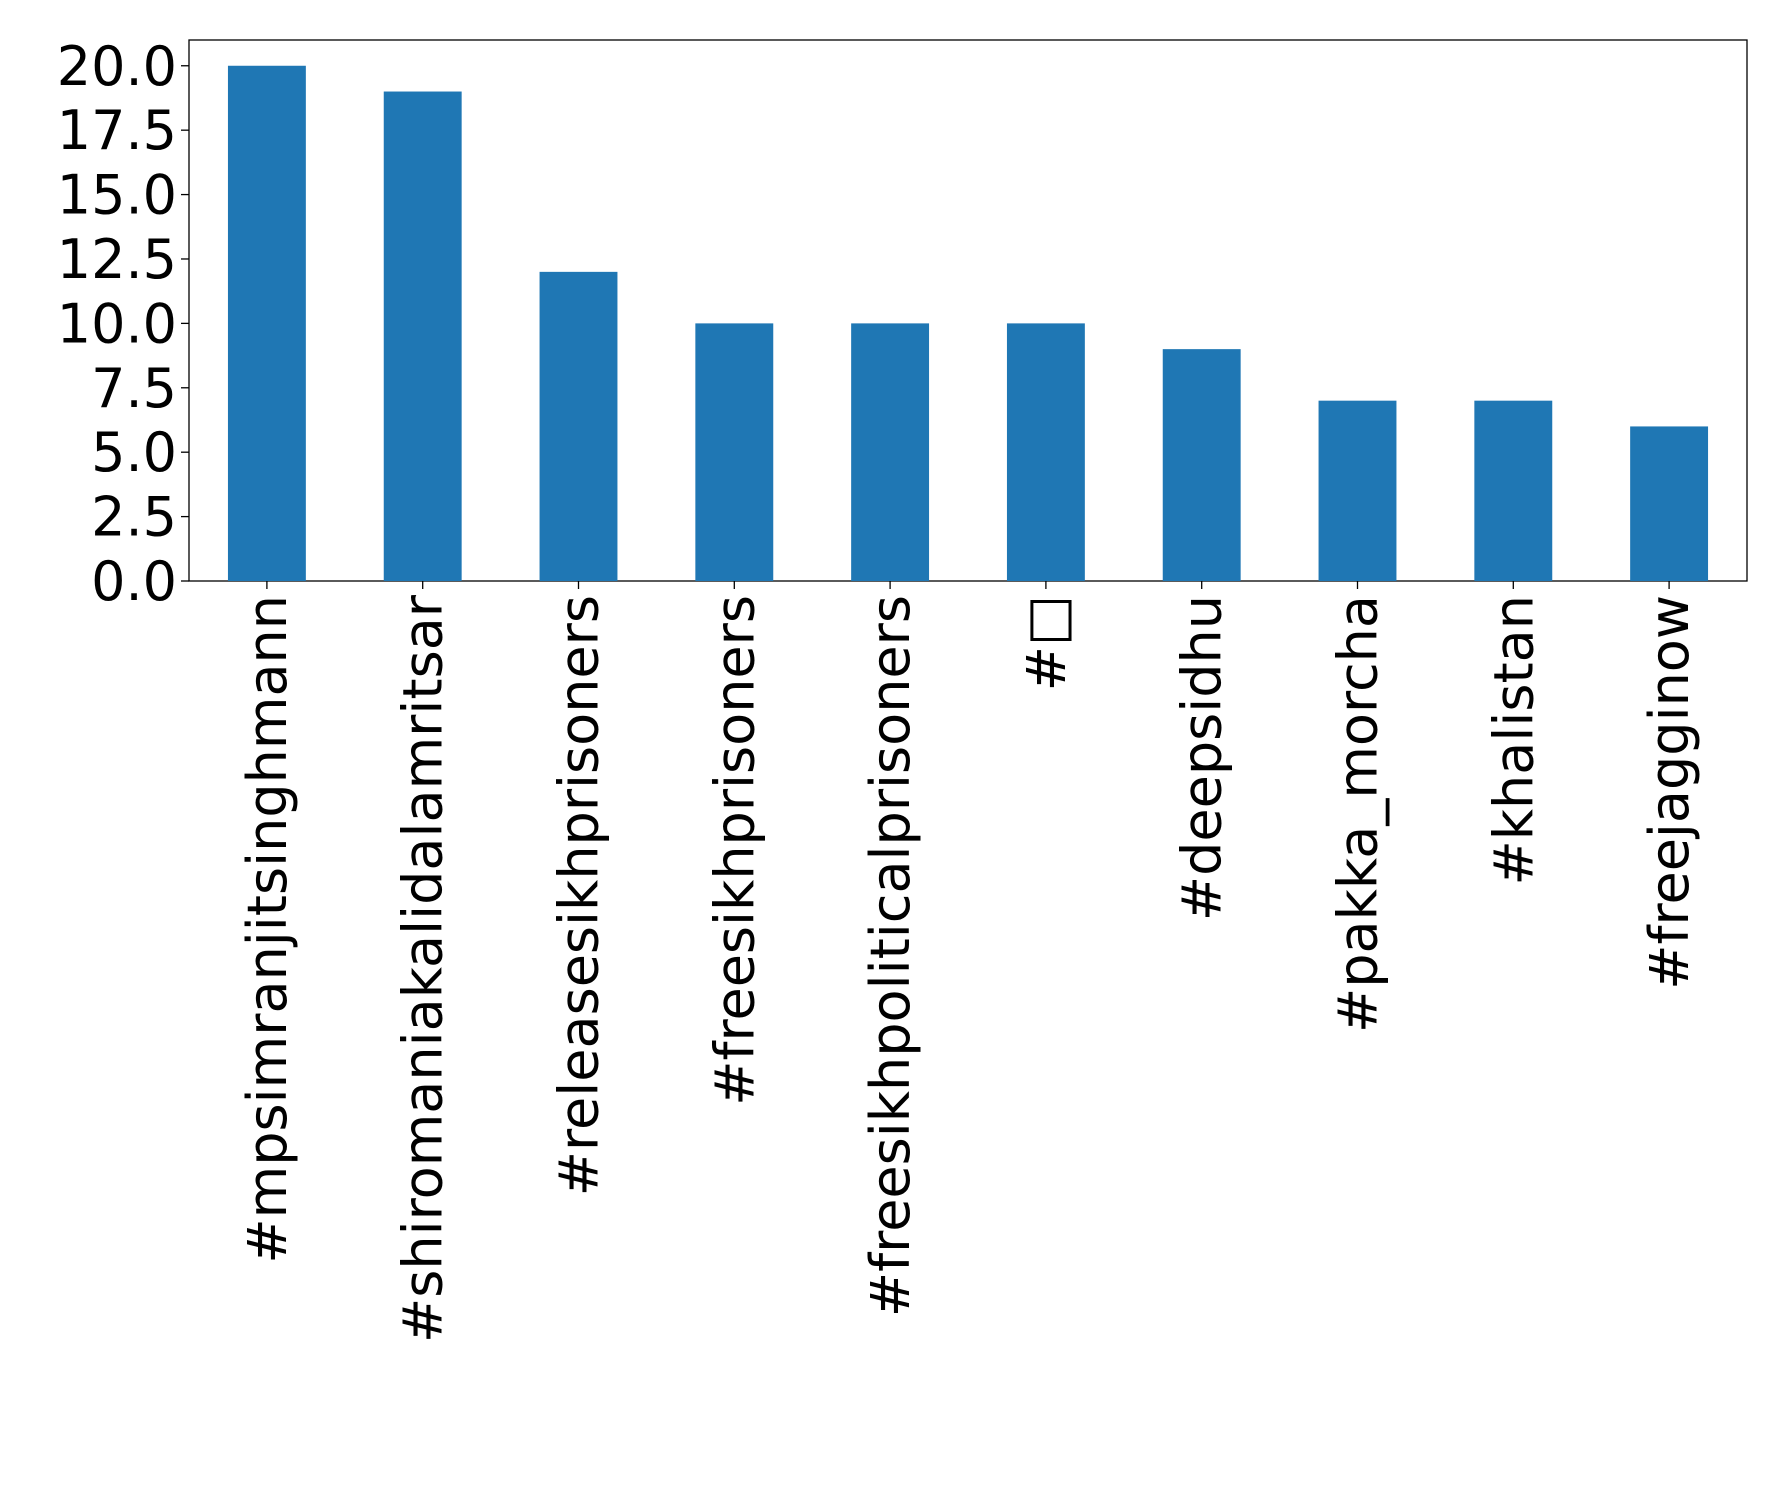 The image size is (1778, 1493). Describe the element at coordinates (117, 195) in the screenshot. I see `y-tick-label: 15.0` at that location.